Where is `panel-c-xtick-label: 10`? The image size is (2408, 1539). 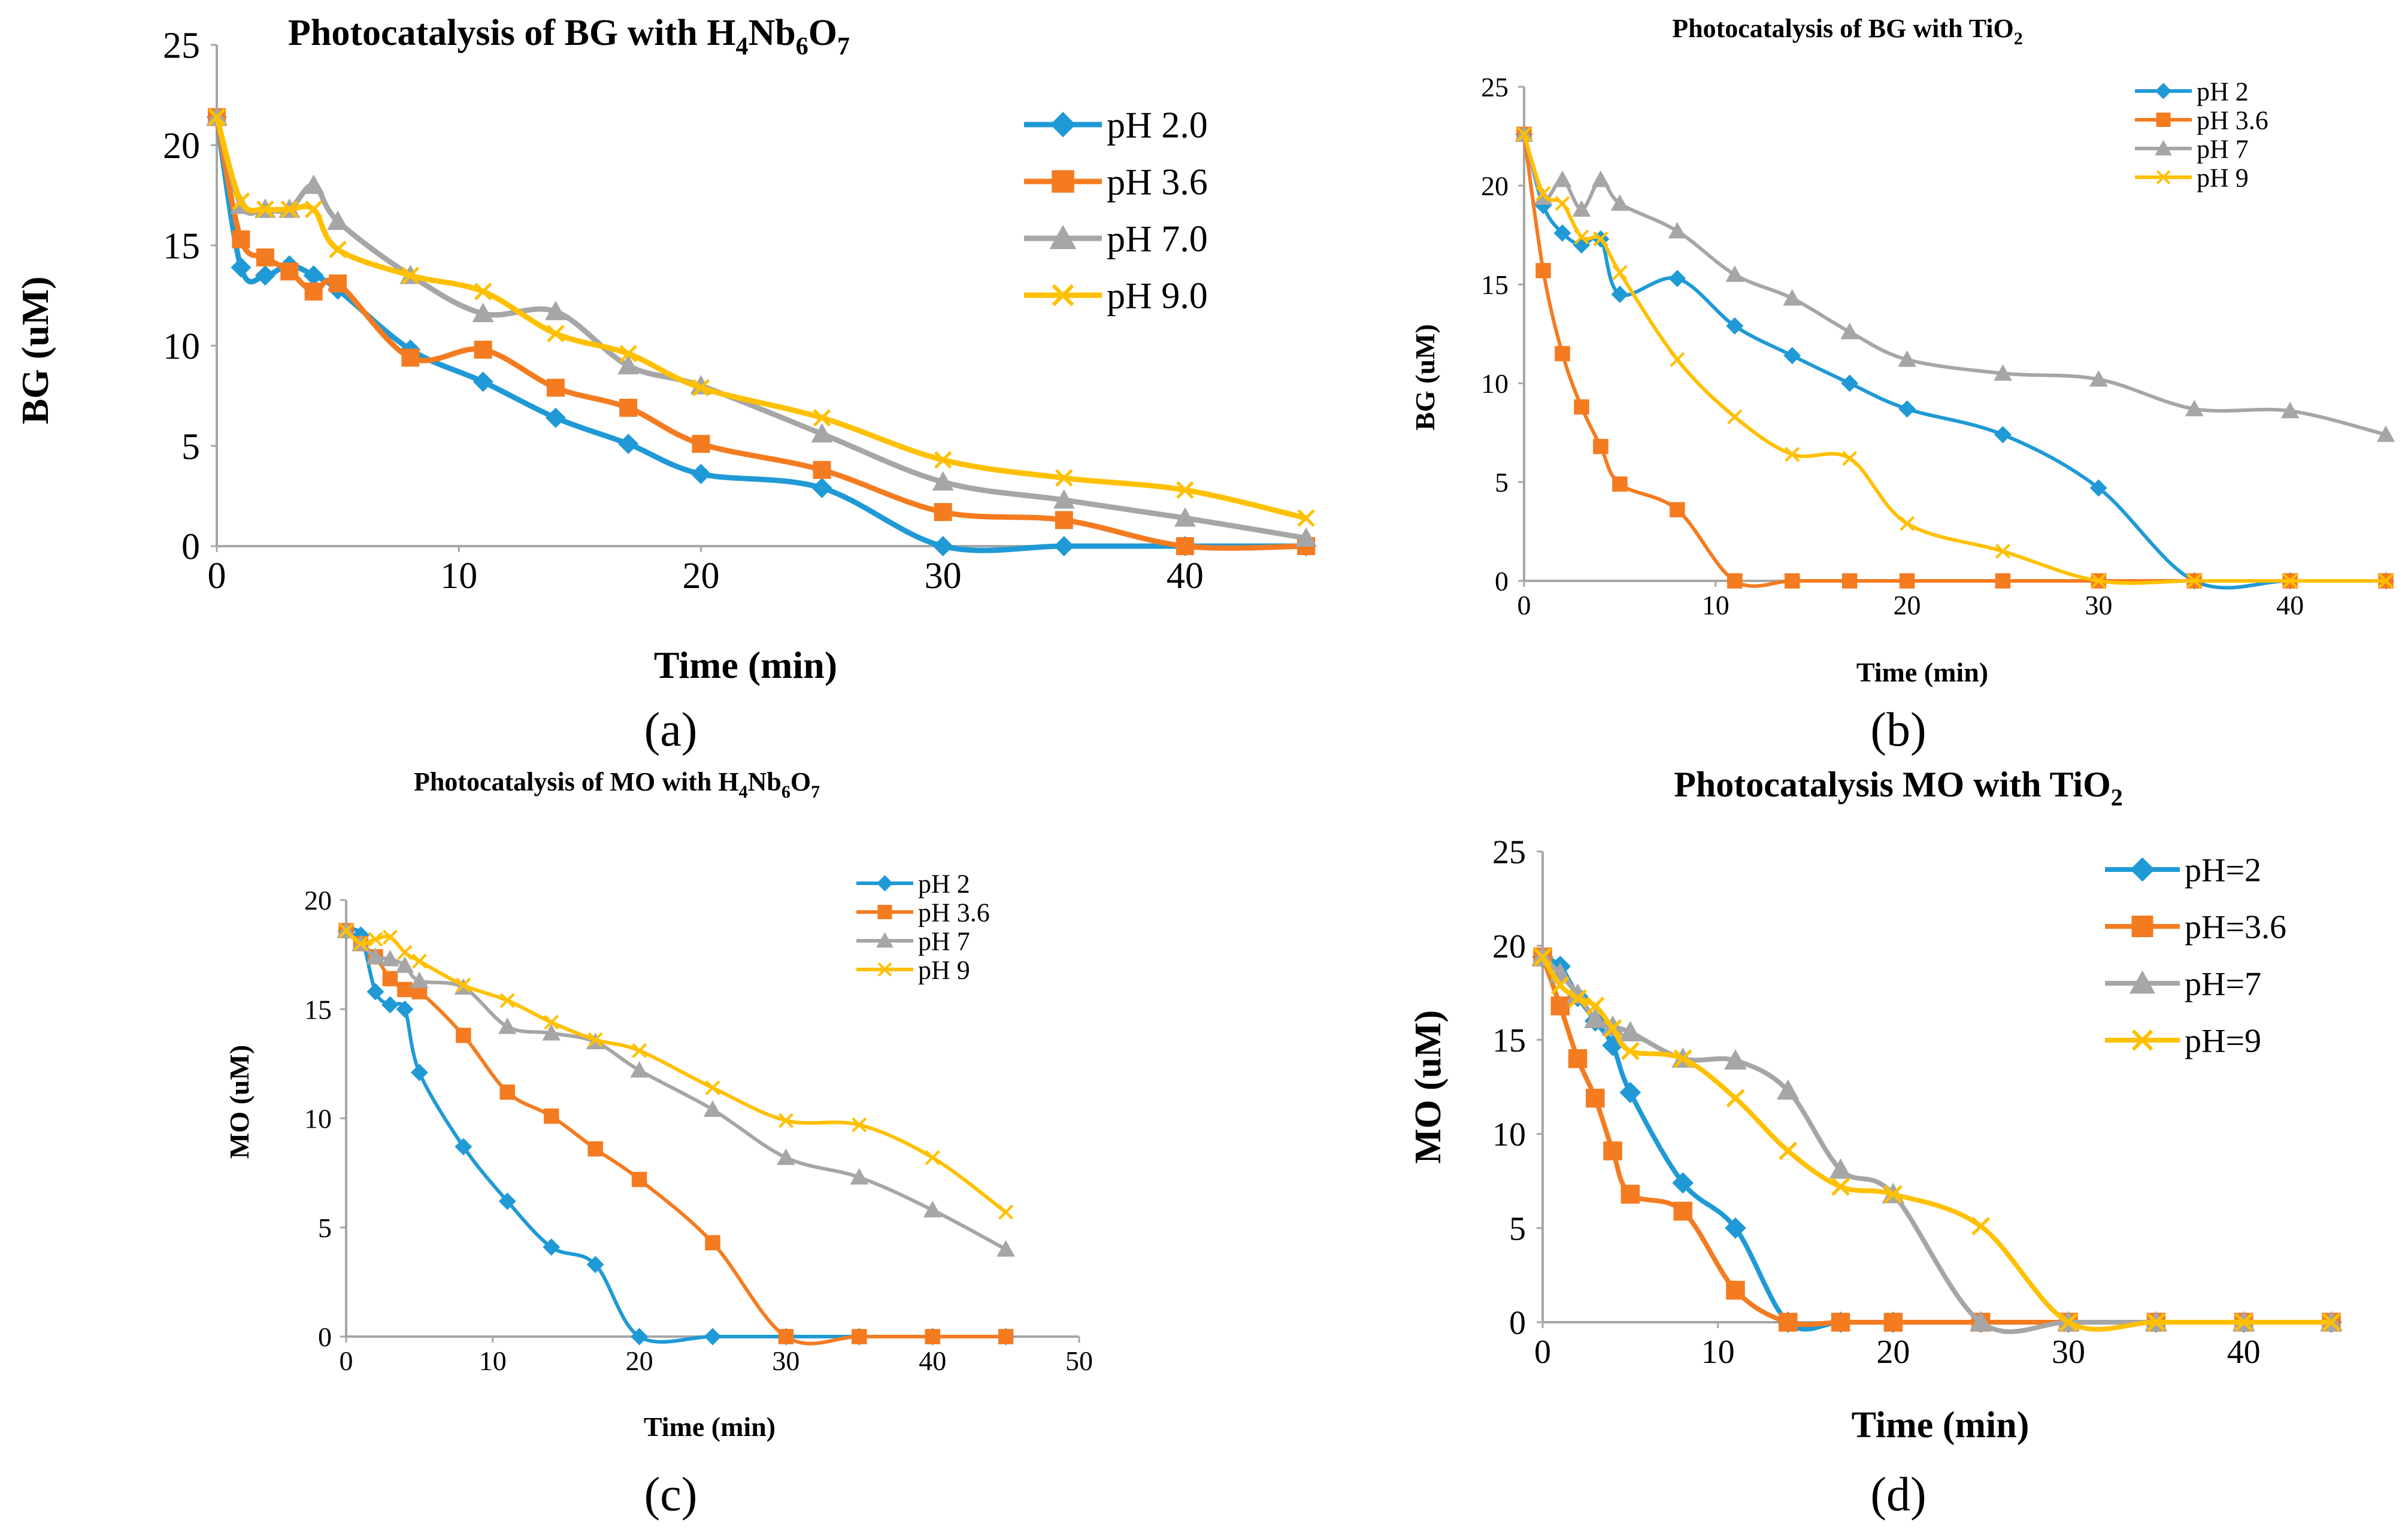
panel-c-xtick-label: 10 is located at coordinates (493, 1361).